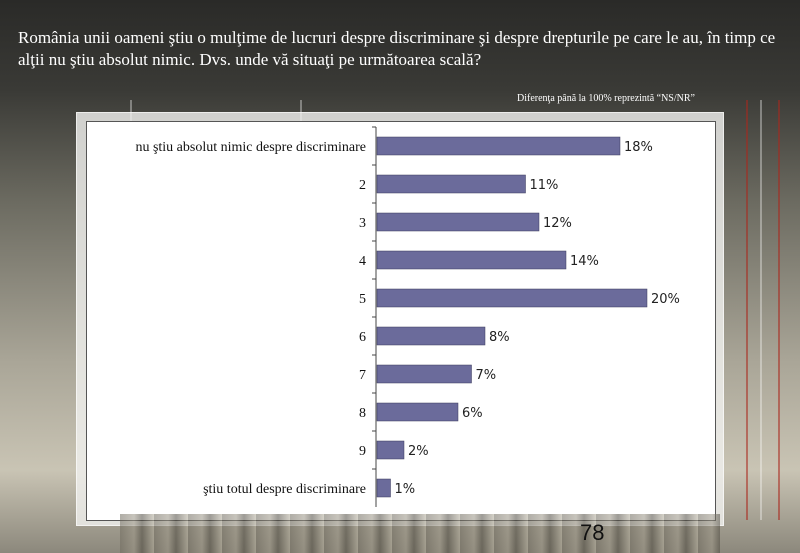  I want to click on background-photo-strip, so click(420, 533).